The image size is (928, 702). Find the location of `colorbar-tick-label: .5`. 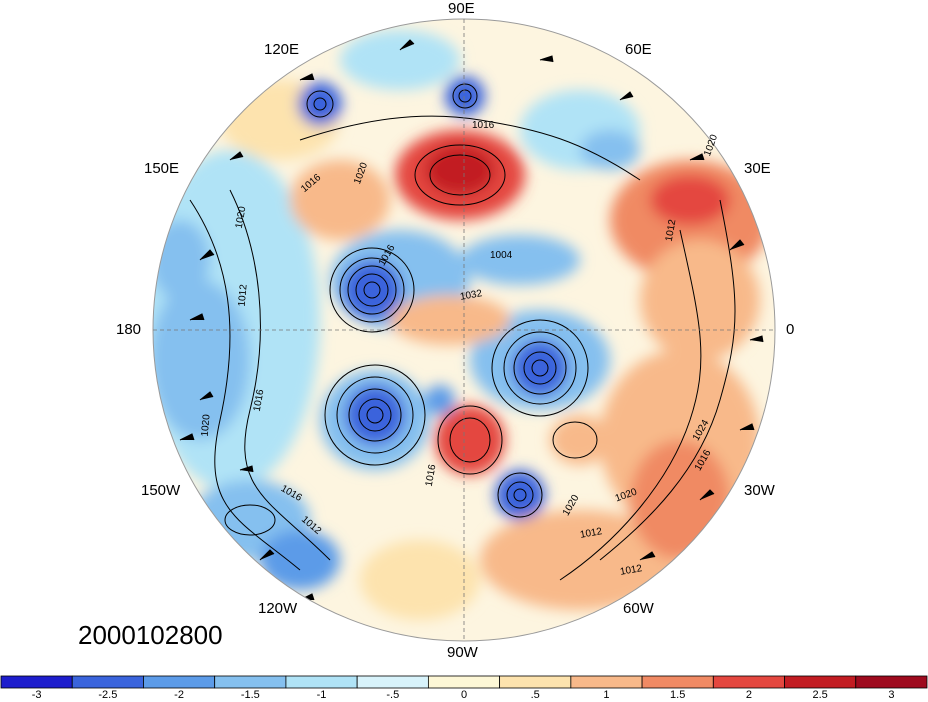

colorbar-tick-label: .5 is located at coordinates (535, 695).